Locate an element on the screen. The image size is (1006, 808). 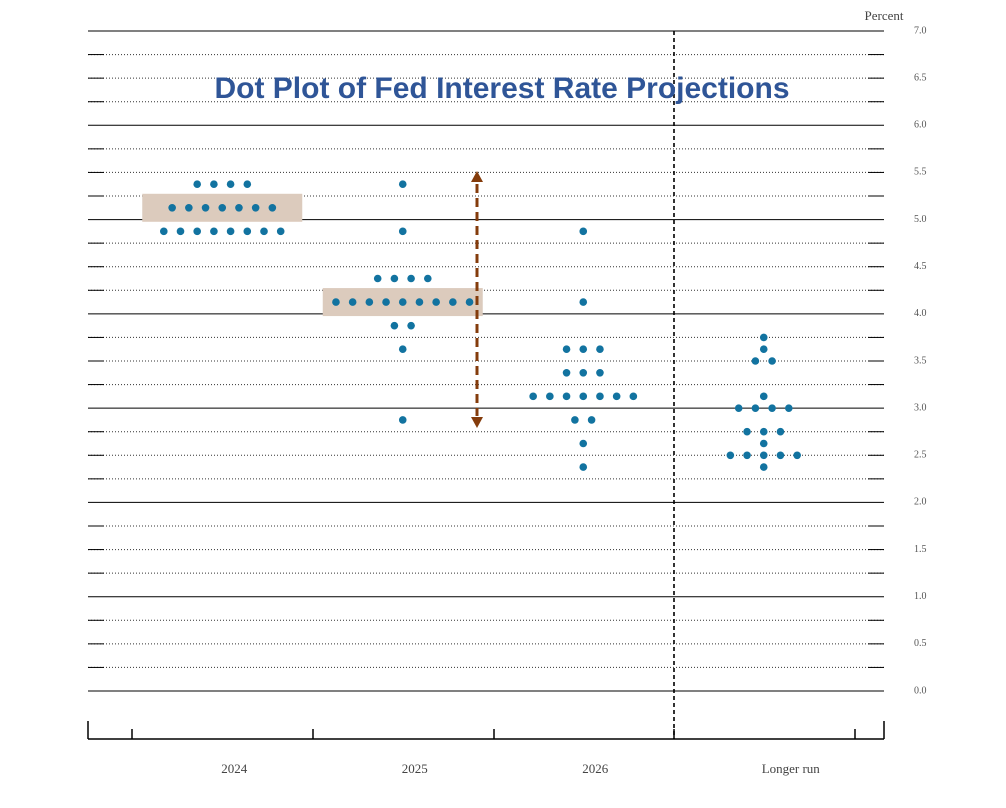
y-tick-label: 0.0 is located at coordinates (920, 690).